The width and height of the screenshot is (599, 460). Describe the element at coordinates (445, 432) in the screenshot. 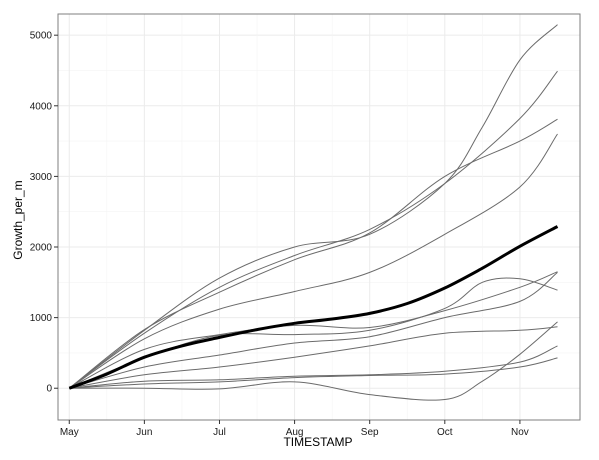

I see `x-tick-label: Oct` at that location.